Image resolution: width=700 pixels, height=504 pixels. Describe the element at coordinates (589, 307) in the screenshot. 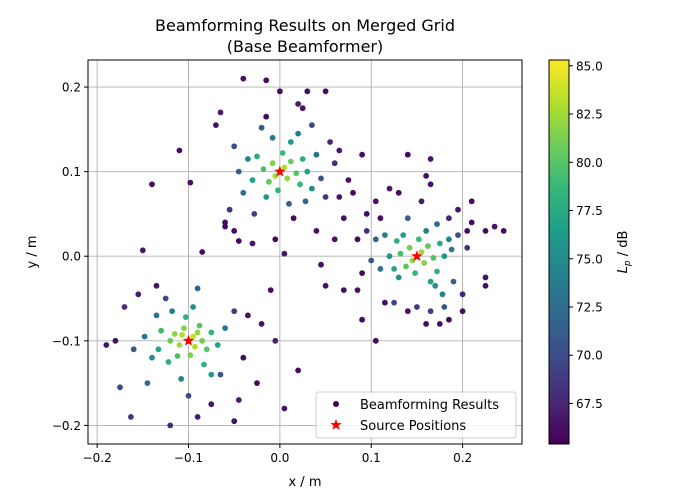

I see `colorbar-tick-label: 72.5` at that location.